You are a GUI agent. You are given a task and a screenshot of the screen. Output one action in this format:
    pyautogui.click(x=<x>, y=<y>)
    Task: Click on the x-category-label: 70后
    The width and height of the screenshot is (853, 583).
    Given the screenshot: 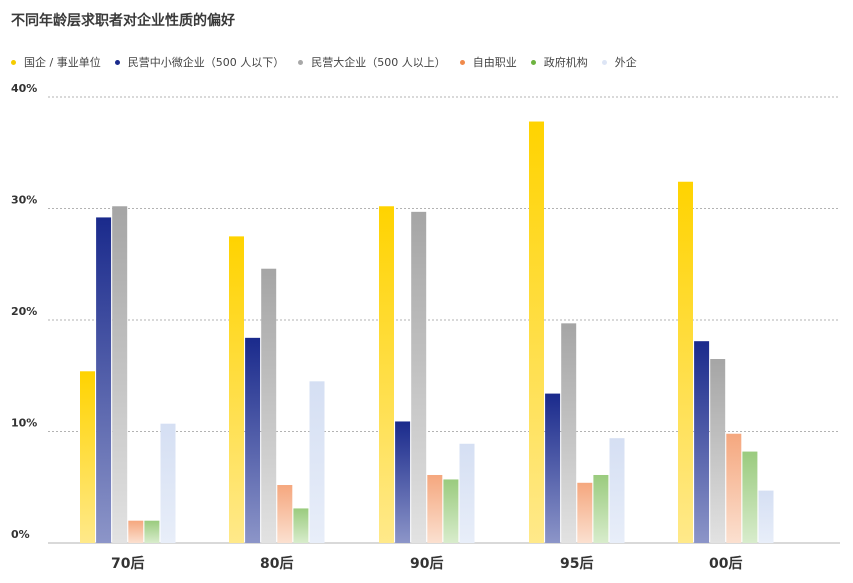 What is the action you would take?
    pyautogui.click(x=127, y=563)
    